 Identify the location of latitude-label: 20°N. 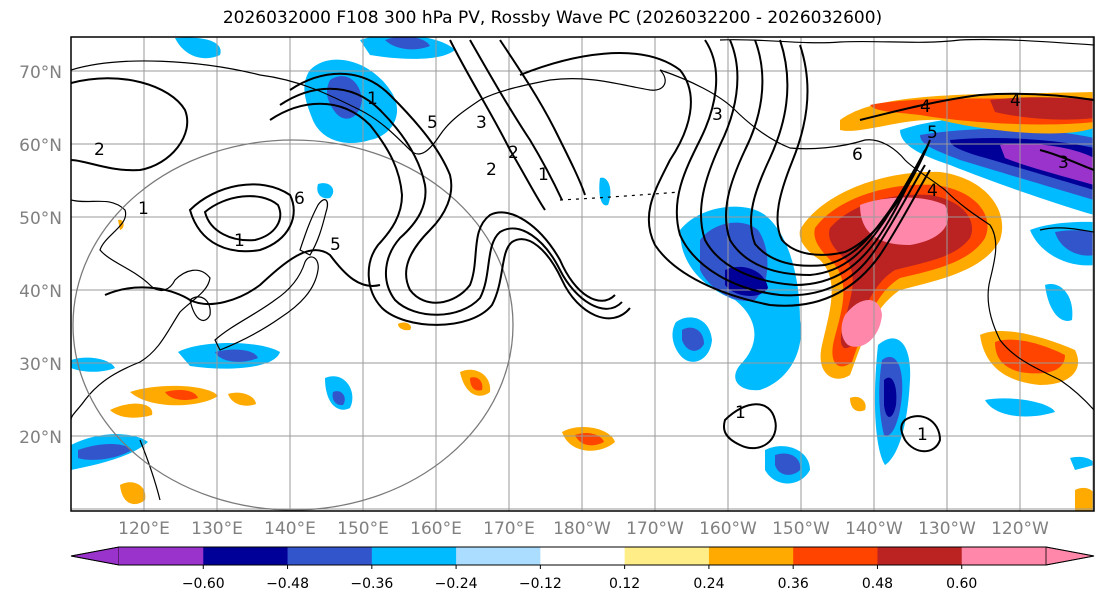
(40, 438).